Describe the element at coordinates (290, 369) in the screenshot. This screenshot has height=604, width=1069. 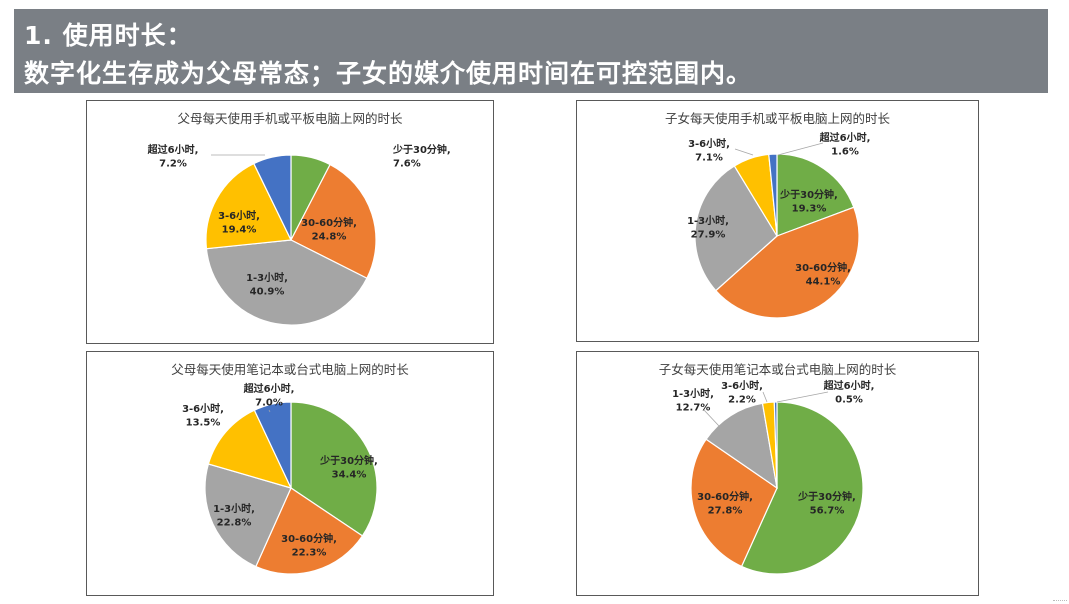
I see `chart-title: 父母每天使用笔记本或台式电脑上网的时长` at that location.